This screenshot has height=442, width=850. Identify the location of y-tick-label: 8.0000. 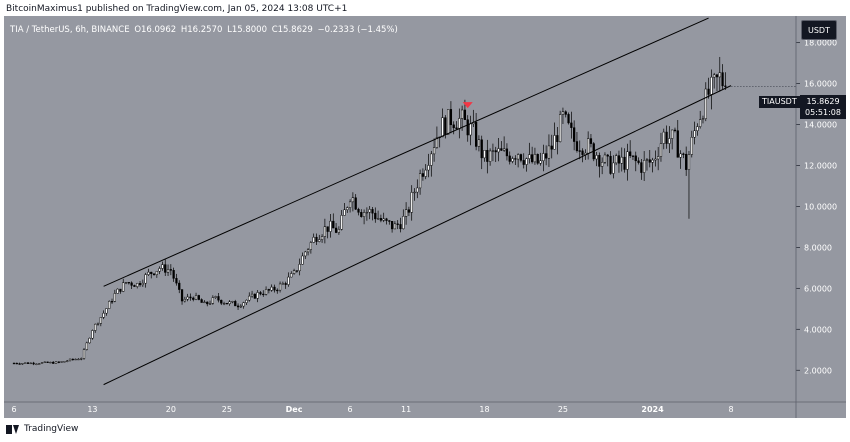
(818, 247).